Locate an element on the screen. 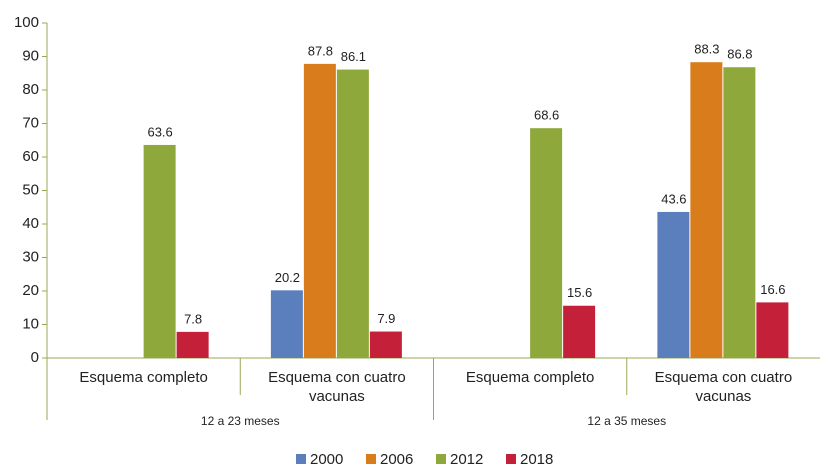  value-label: 87.8 is located at coordinates (320, 50).